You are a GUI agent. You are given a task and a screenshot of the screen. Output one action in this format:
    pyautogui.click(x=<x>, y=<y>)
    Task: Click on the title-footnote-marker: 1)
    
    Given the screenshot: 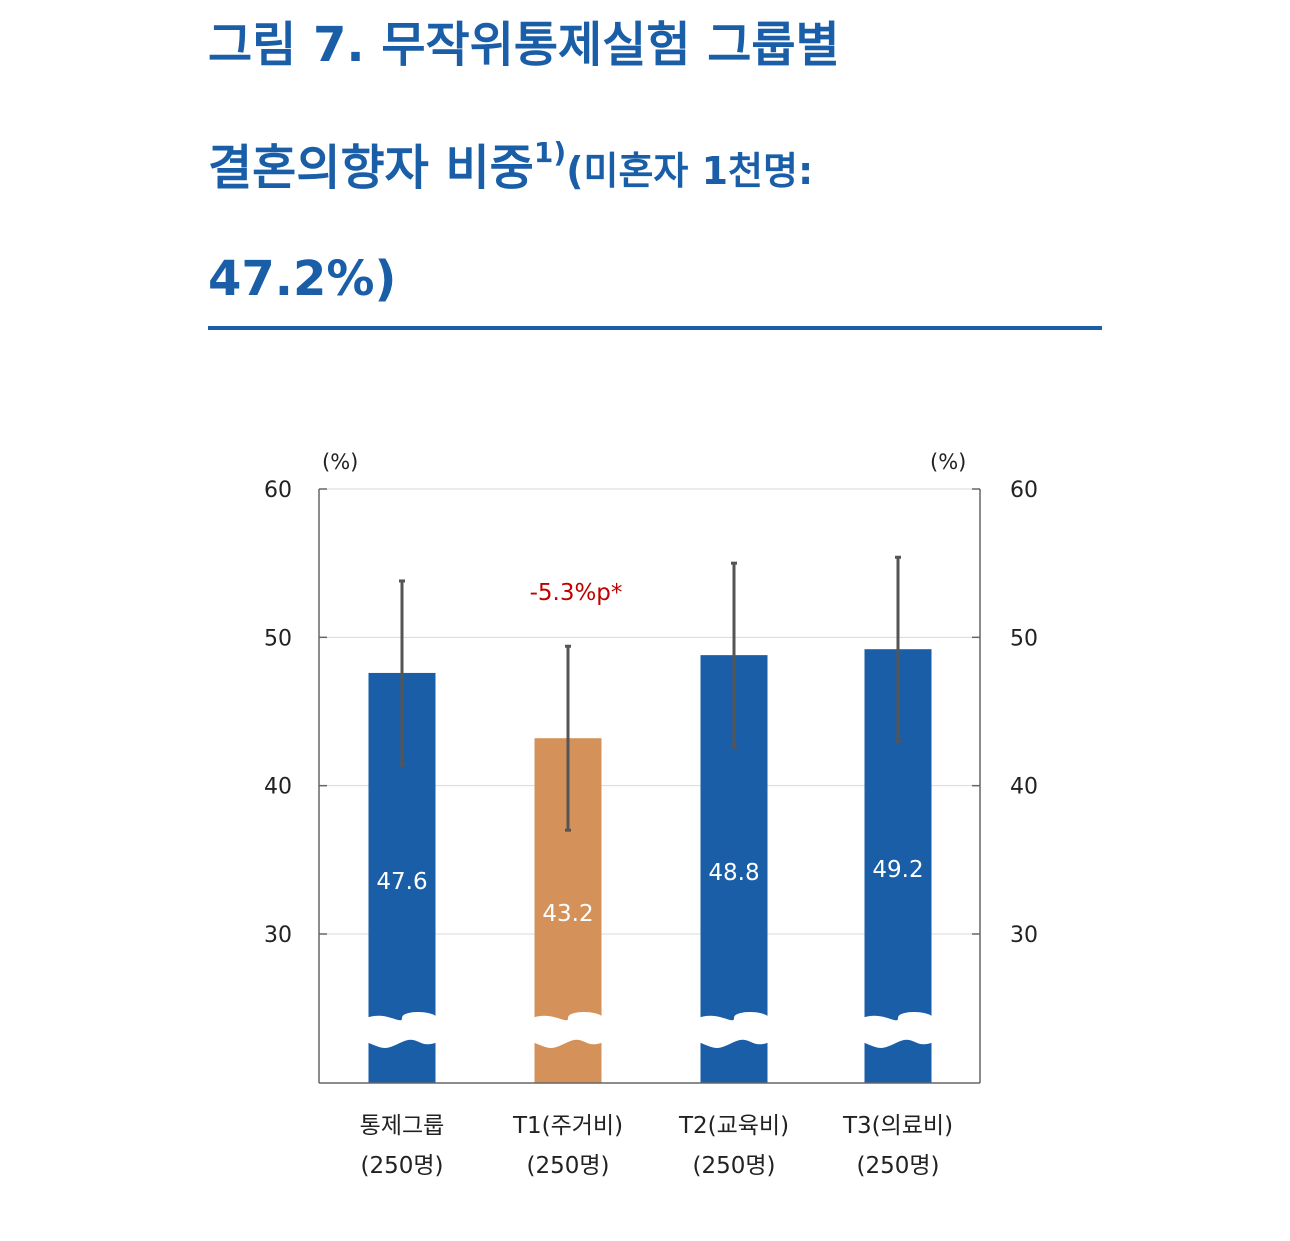 What is the action you would take?
    pyautogui.click(x=550, y=152)
    